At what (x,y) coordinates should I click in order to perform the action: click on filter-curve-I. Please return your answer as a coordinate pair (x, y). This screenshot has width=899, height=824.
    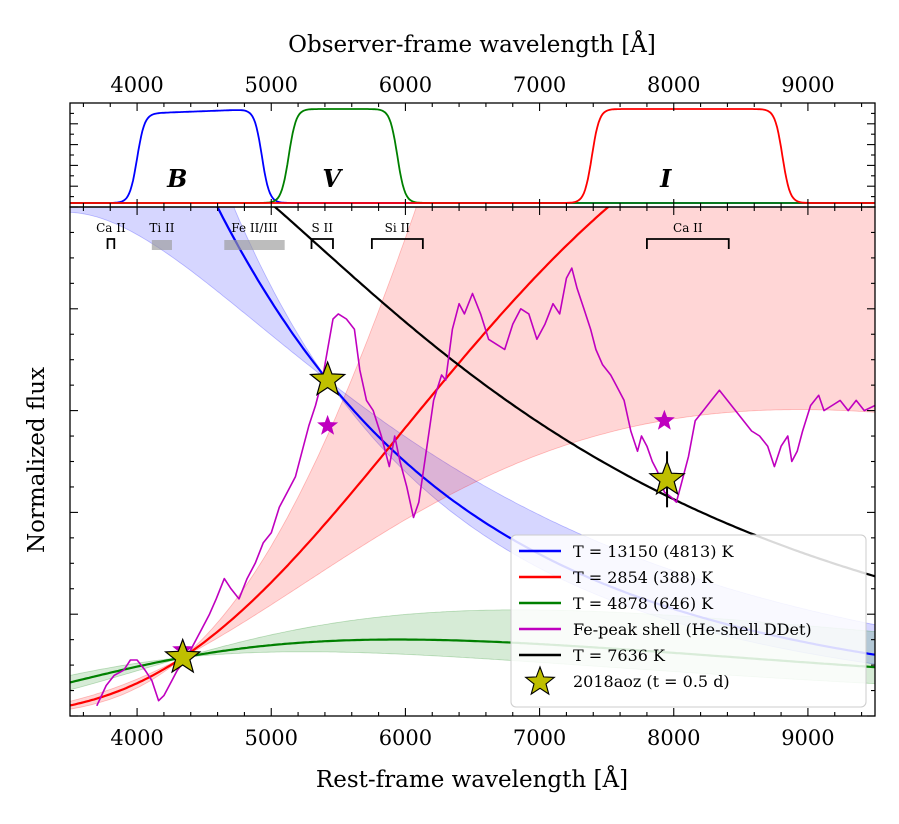
    Looking at the image, I should click on (472, 156).